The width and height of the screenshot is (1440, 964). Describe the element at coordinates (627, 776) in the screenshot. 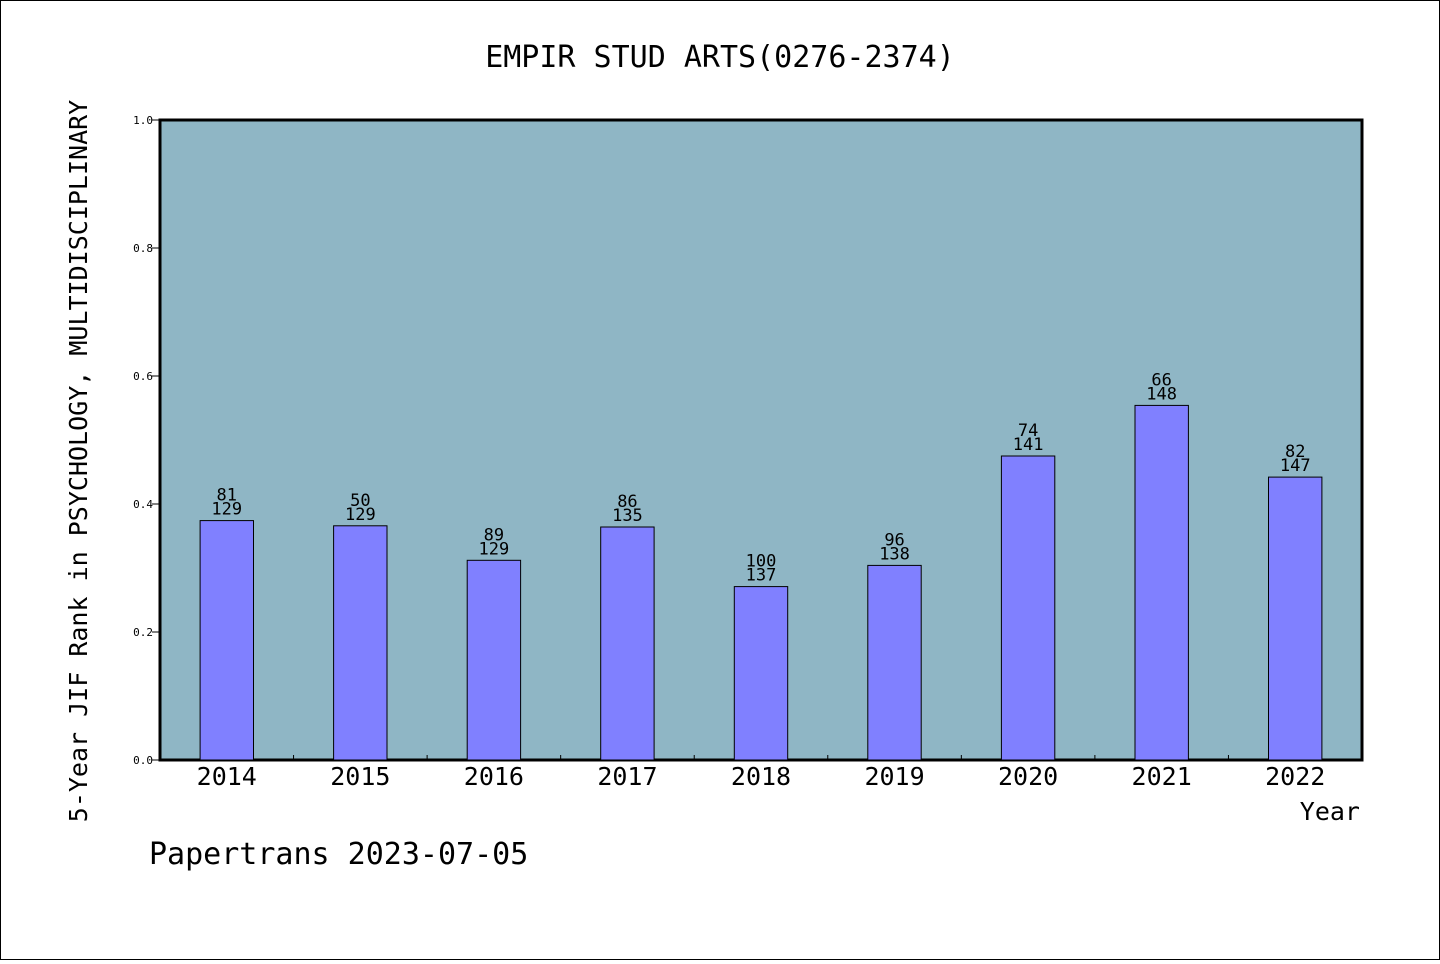

I see `x-tick-label-2017: 2017` at that location.